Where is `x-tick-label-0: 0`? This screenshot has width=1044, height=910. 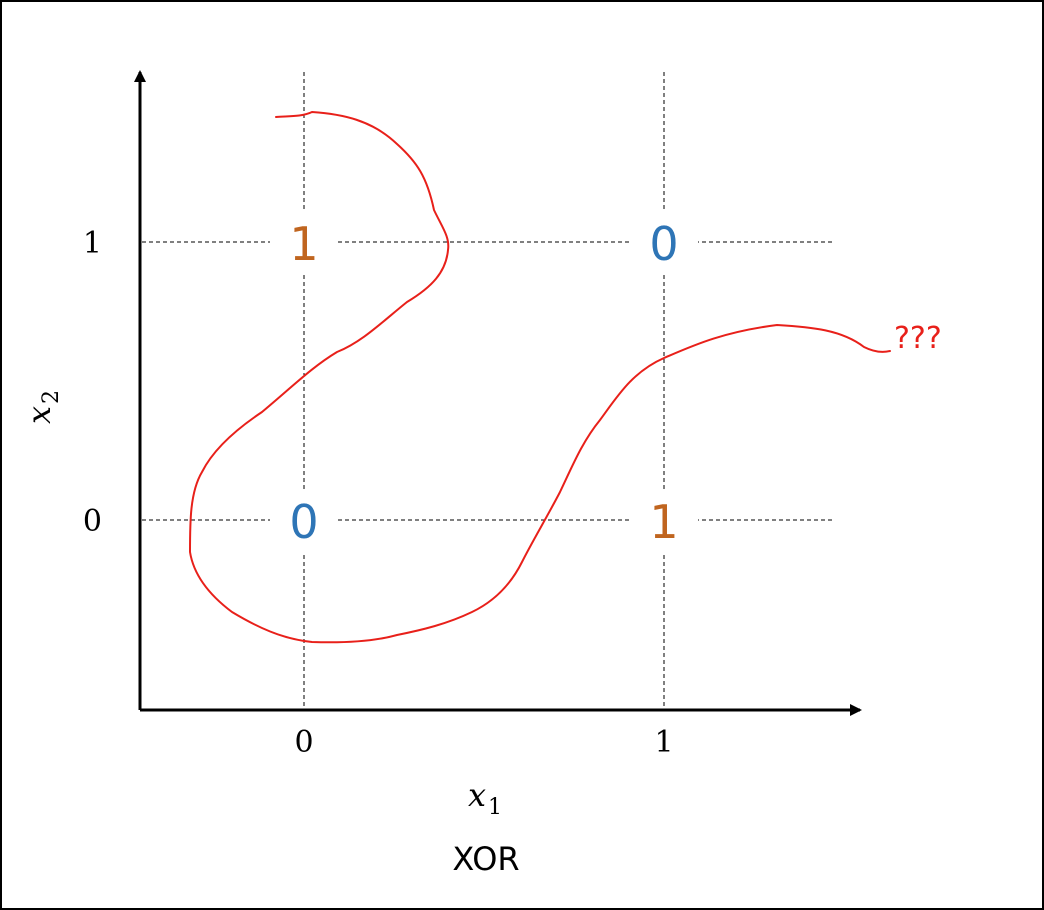 x-tick-label-0: 0 is located at coordinates (303, 742).